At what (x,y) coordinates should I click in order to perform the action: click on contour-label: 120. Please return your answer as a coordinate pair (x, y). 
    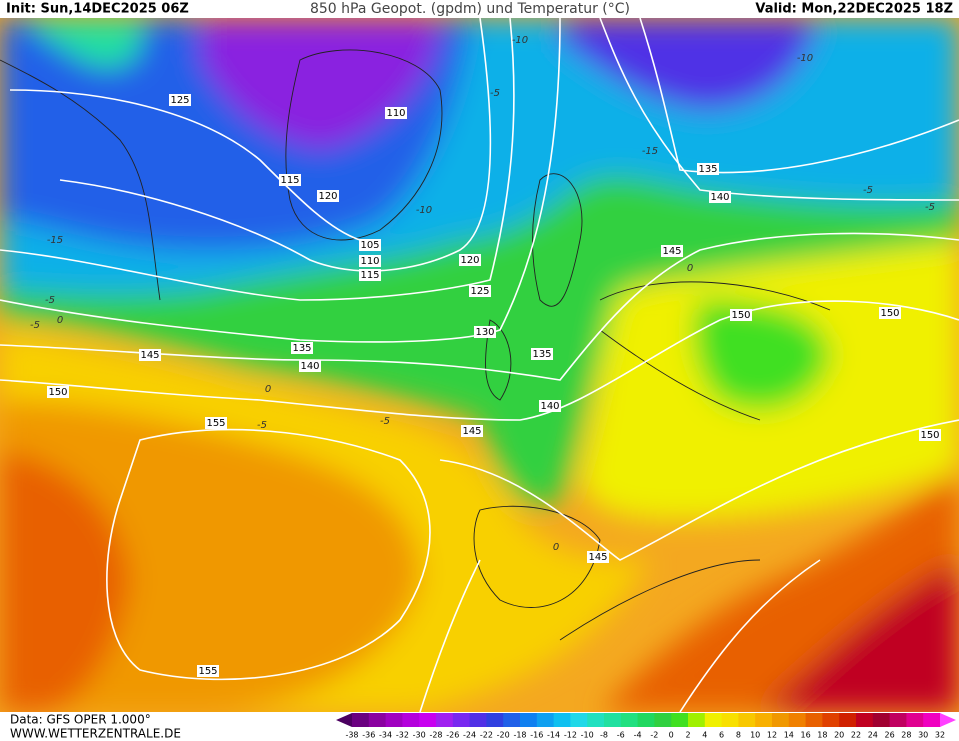
    Looking at the image, I should click on (469, 260).